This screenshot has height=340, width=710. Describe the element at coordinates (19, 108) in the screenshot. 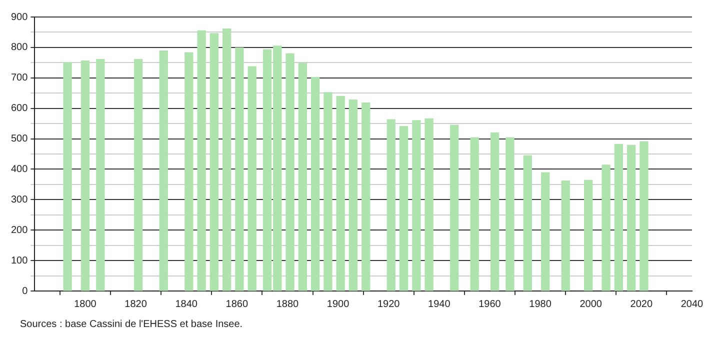

I see `y-tick-label: 600` at that location.